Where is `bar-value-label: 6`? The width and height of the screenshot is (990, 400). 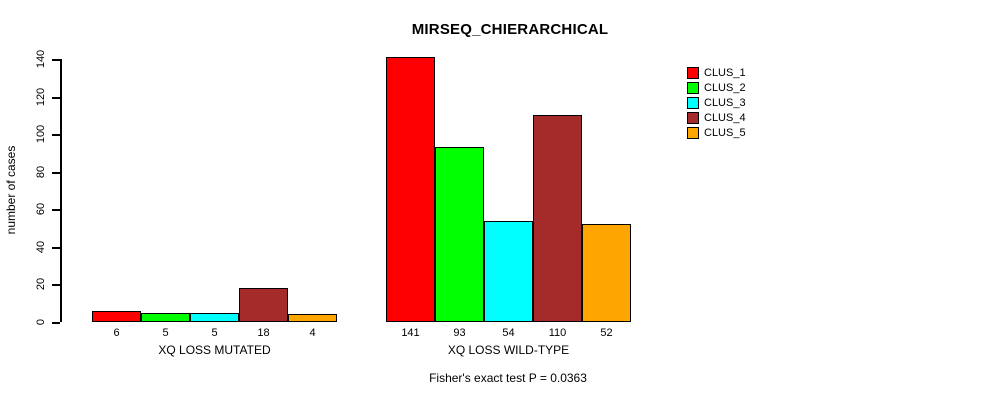
bar-value-label: 6 is located at coordinates (116, 333).